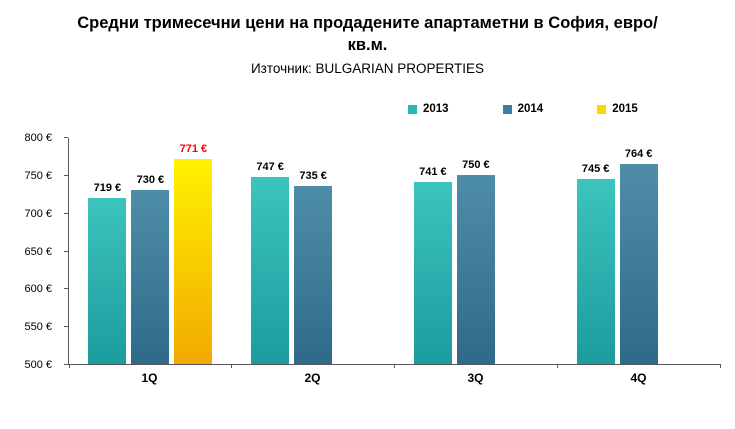 This screenshot has height=429, width=735. Describe the element at coordinates (475, 261) in the screenshot. I see `bar-2014-3Q: 750 €` at that location.